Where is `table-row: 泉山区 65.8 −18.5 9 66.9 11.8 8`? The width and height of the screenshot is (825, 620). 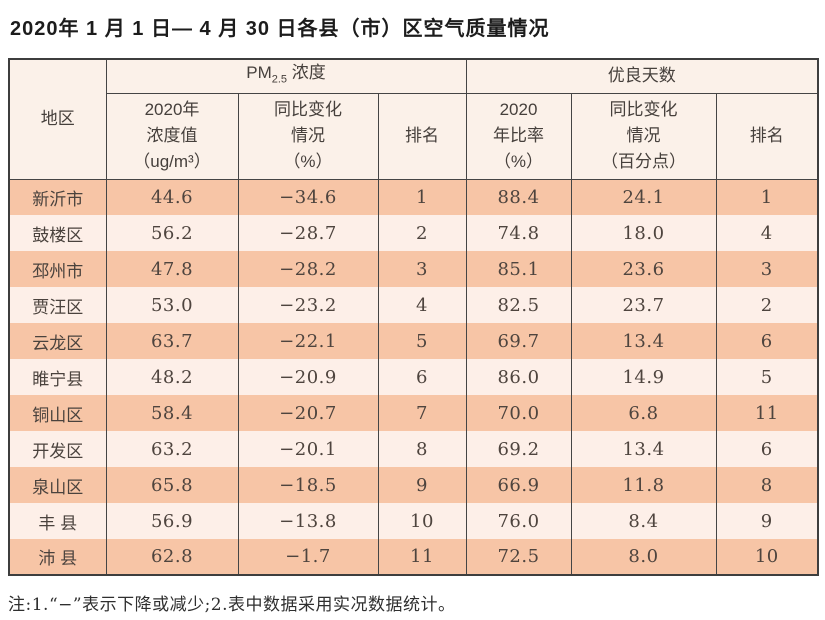 table-row: 泉山区 65.8 −18.5 9 66.9 11.8 8 is located at coordinates (413, 485).